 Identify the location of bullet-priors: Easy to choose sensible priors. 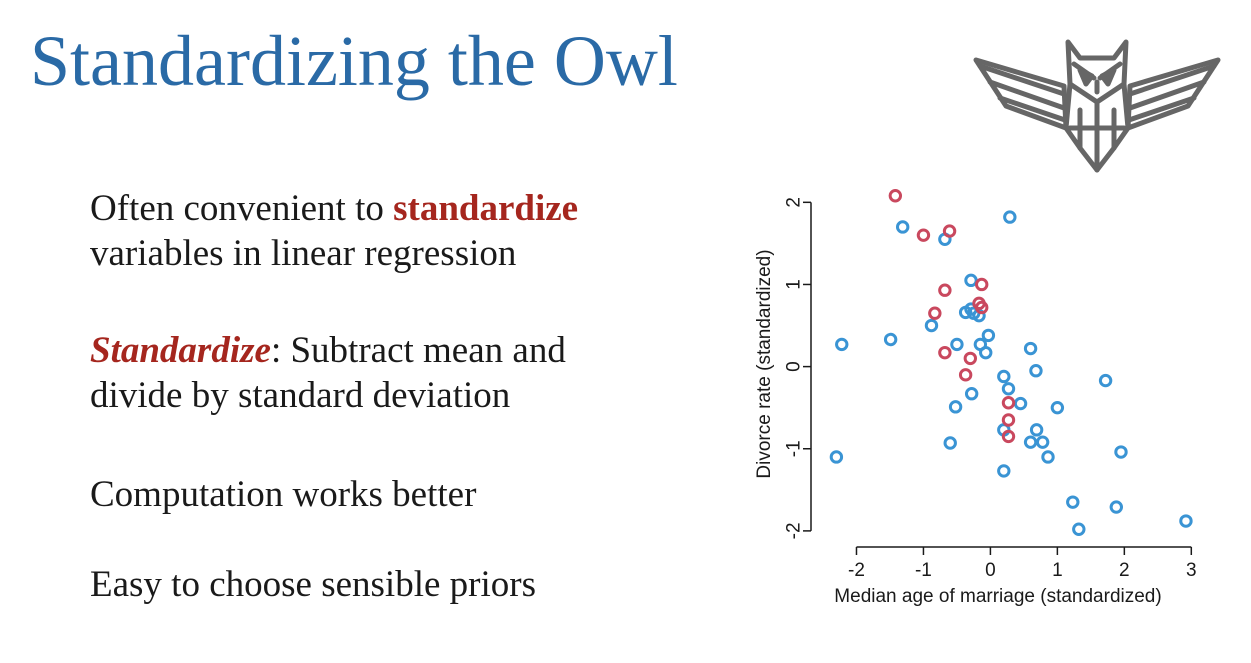
(313, 584).